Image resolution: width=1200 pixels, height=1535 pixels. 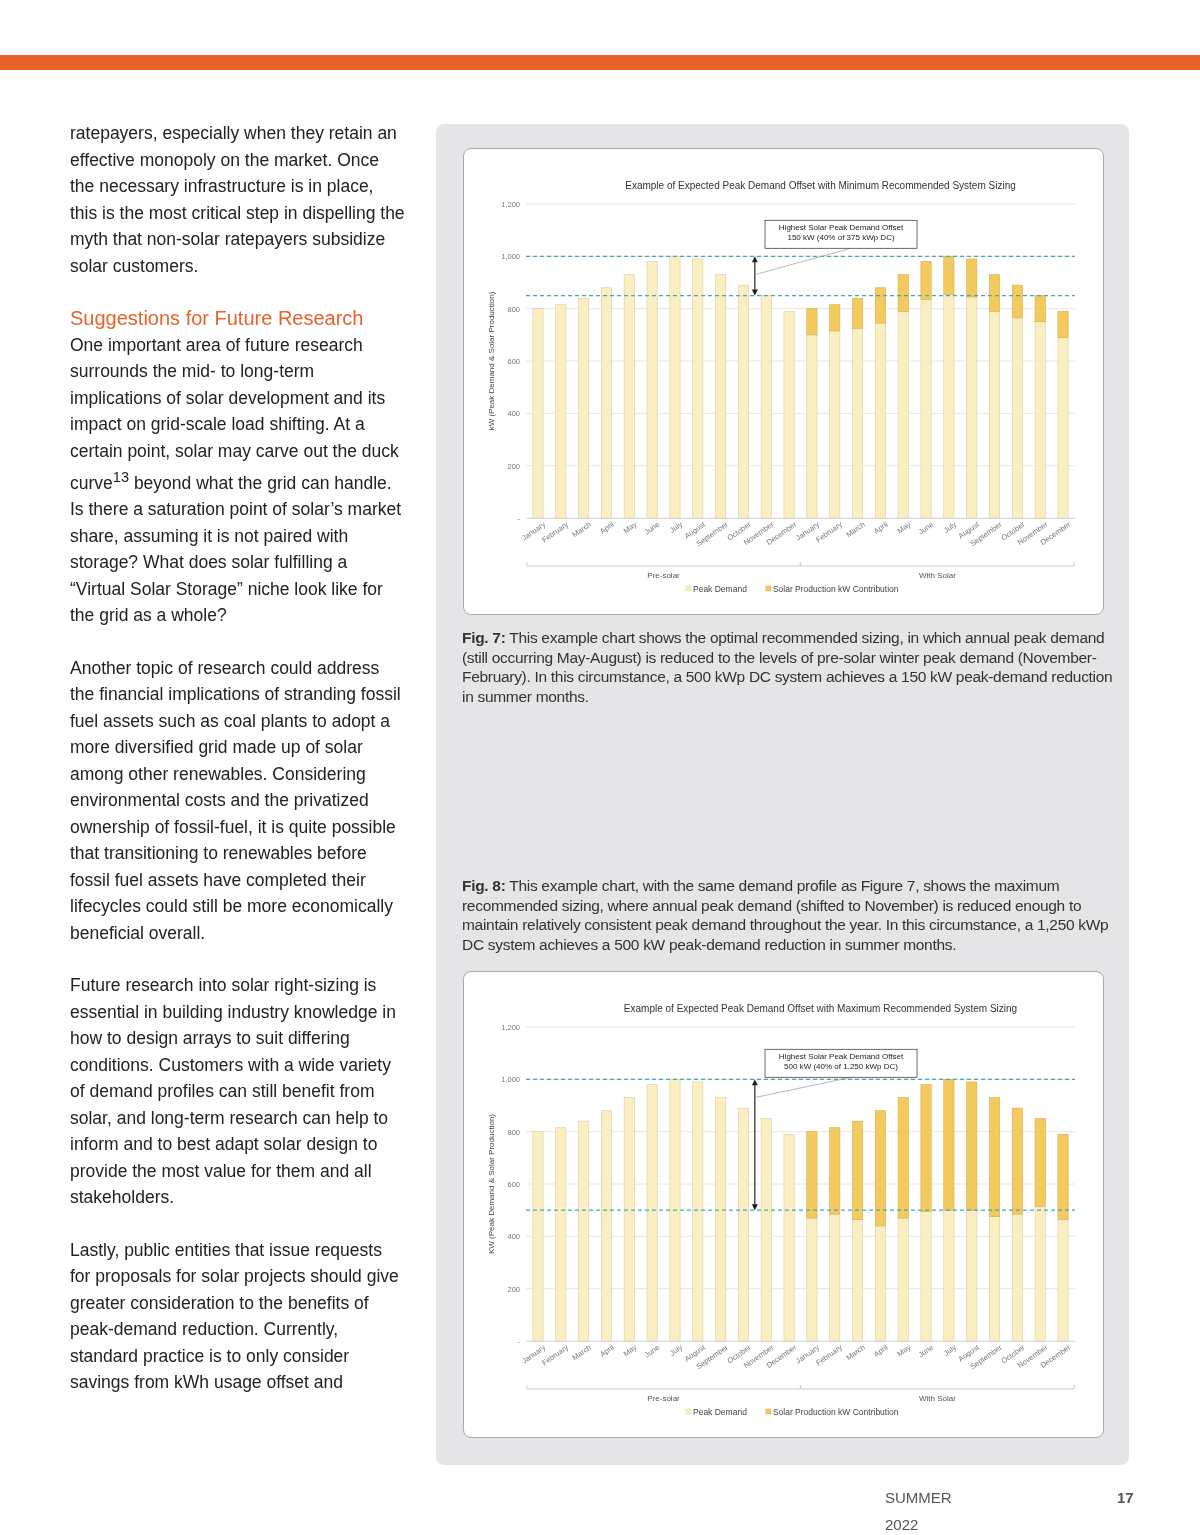 What do you see at coordinates (841, 1062) in the screenshot?
I see `annotation: Highest Solar Peak Demand Offset 500 kW (40% of 1.250 kWp DC)` at bounding box center [841, 1062].